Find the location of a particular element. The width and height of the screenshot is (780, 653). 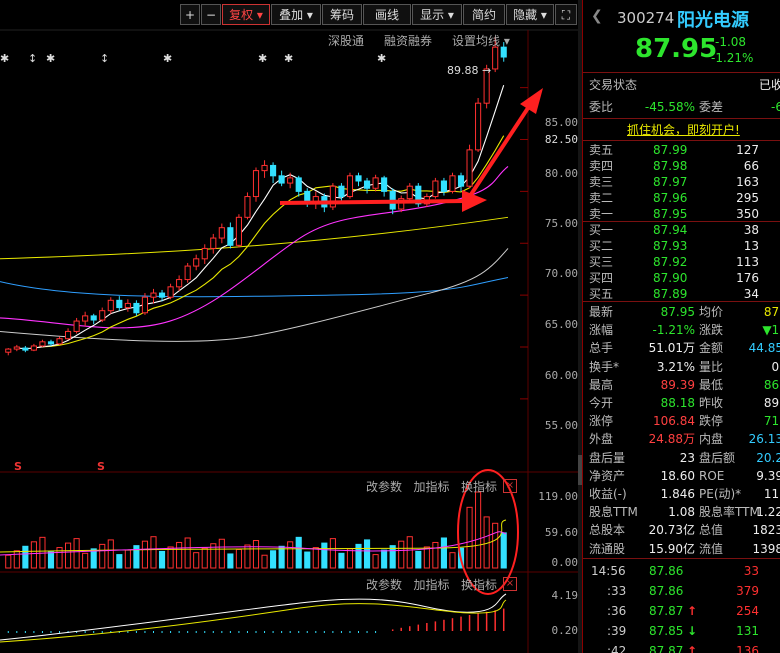

chips-button: 筹码 is located at coordinates (342, 14).